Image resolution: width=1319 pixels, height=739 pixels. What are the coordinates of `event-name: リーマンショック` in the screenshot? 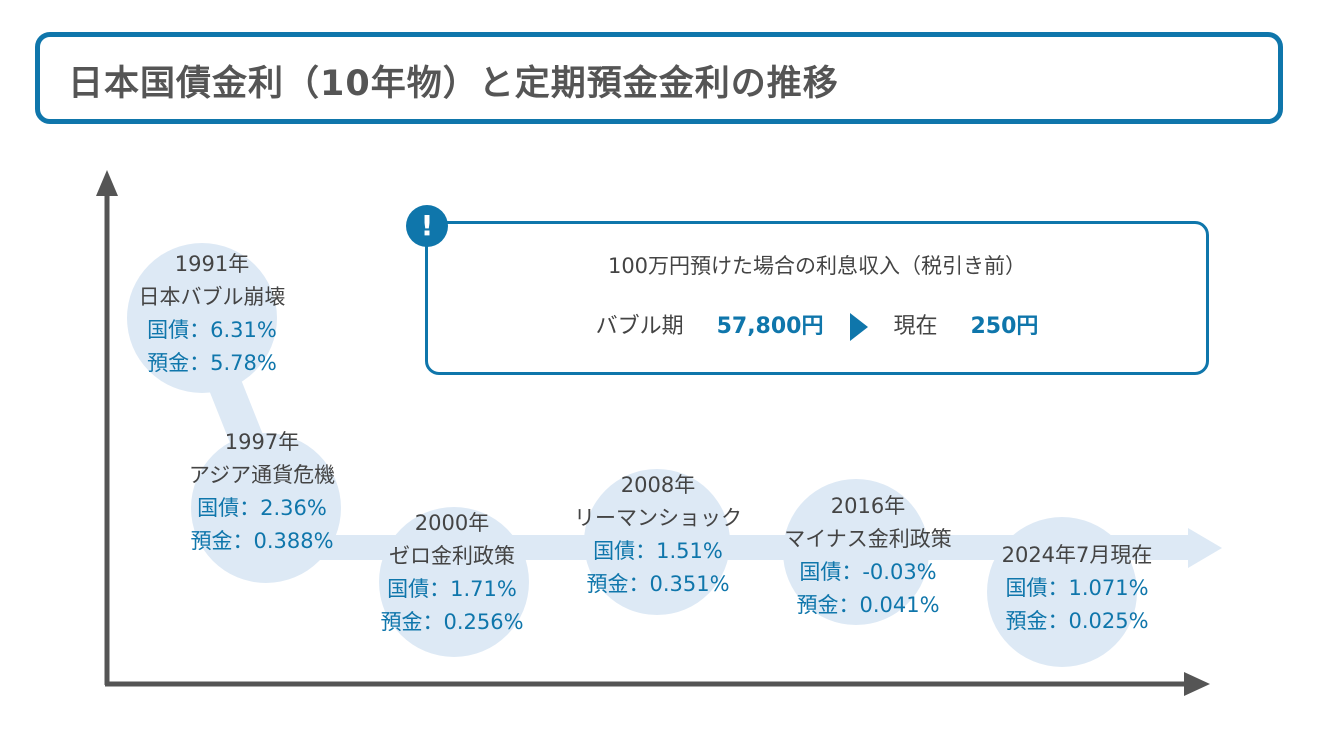 It's located at (658, 518).